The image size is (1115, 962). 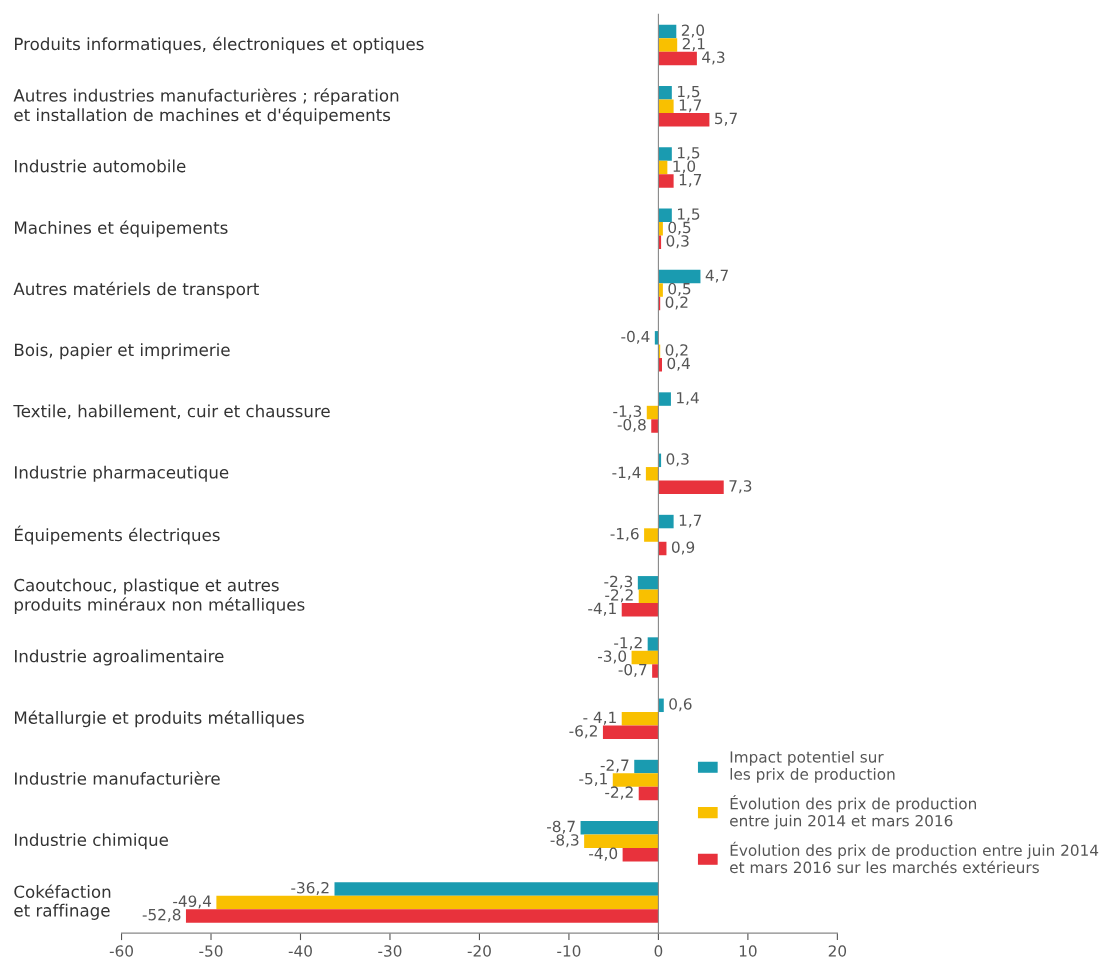 I want to click on data-label: 0,4, so click(x=678, y=364).